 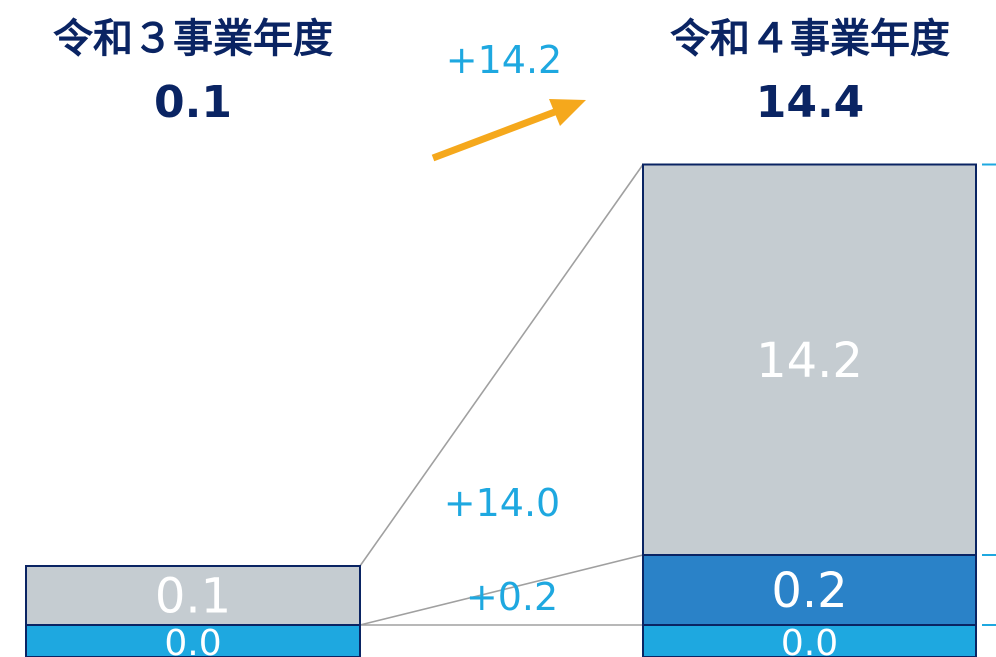 I want to click on bar-segment-label-2-1: 0.0, so click(x=809, y=640).